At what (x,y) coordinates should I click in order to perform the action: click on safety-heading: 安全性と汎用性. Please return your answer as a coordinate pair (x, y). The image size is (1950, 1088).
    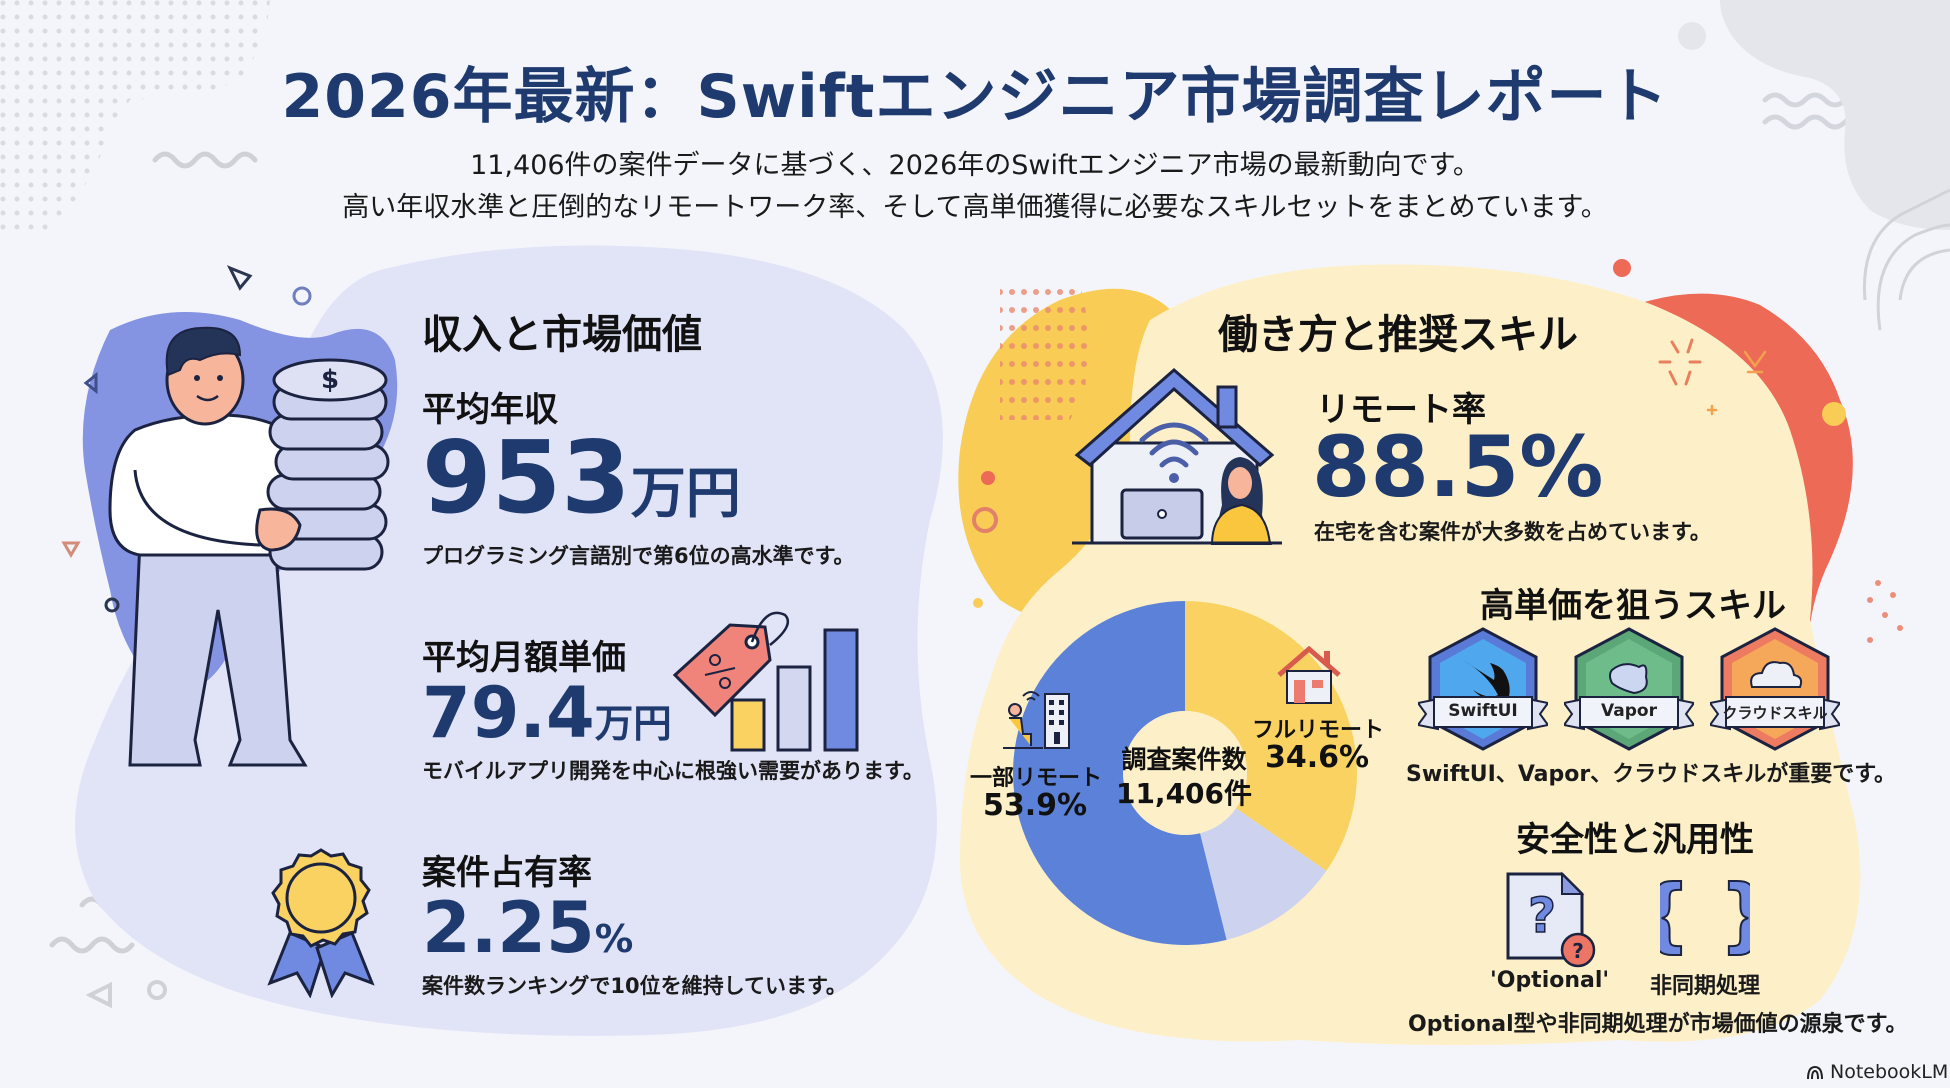
    Looking at the image, I should click on (1635, 840).